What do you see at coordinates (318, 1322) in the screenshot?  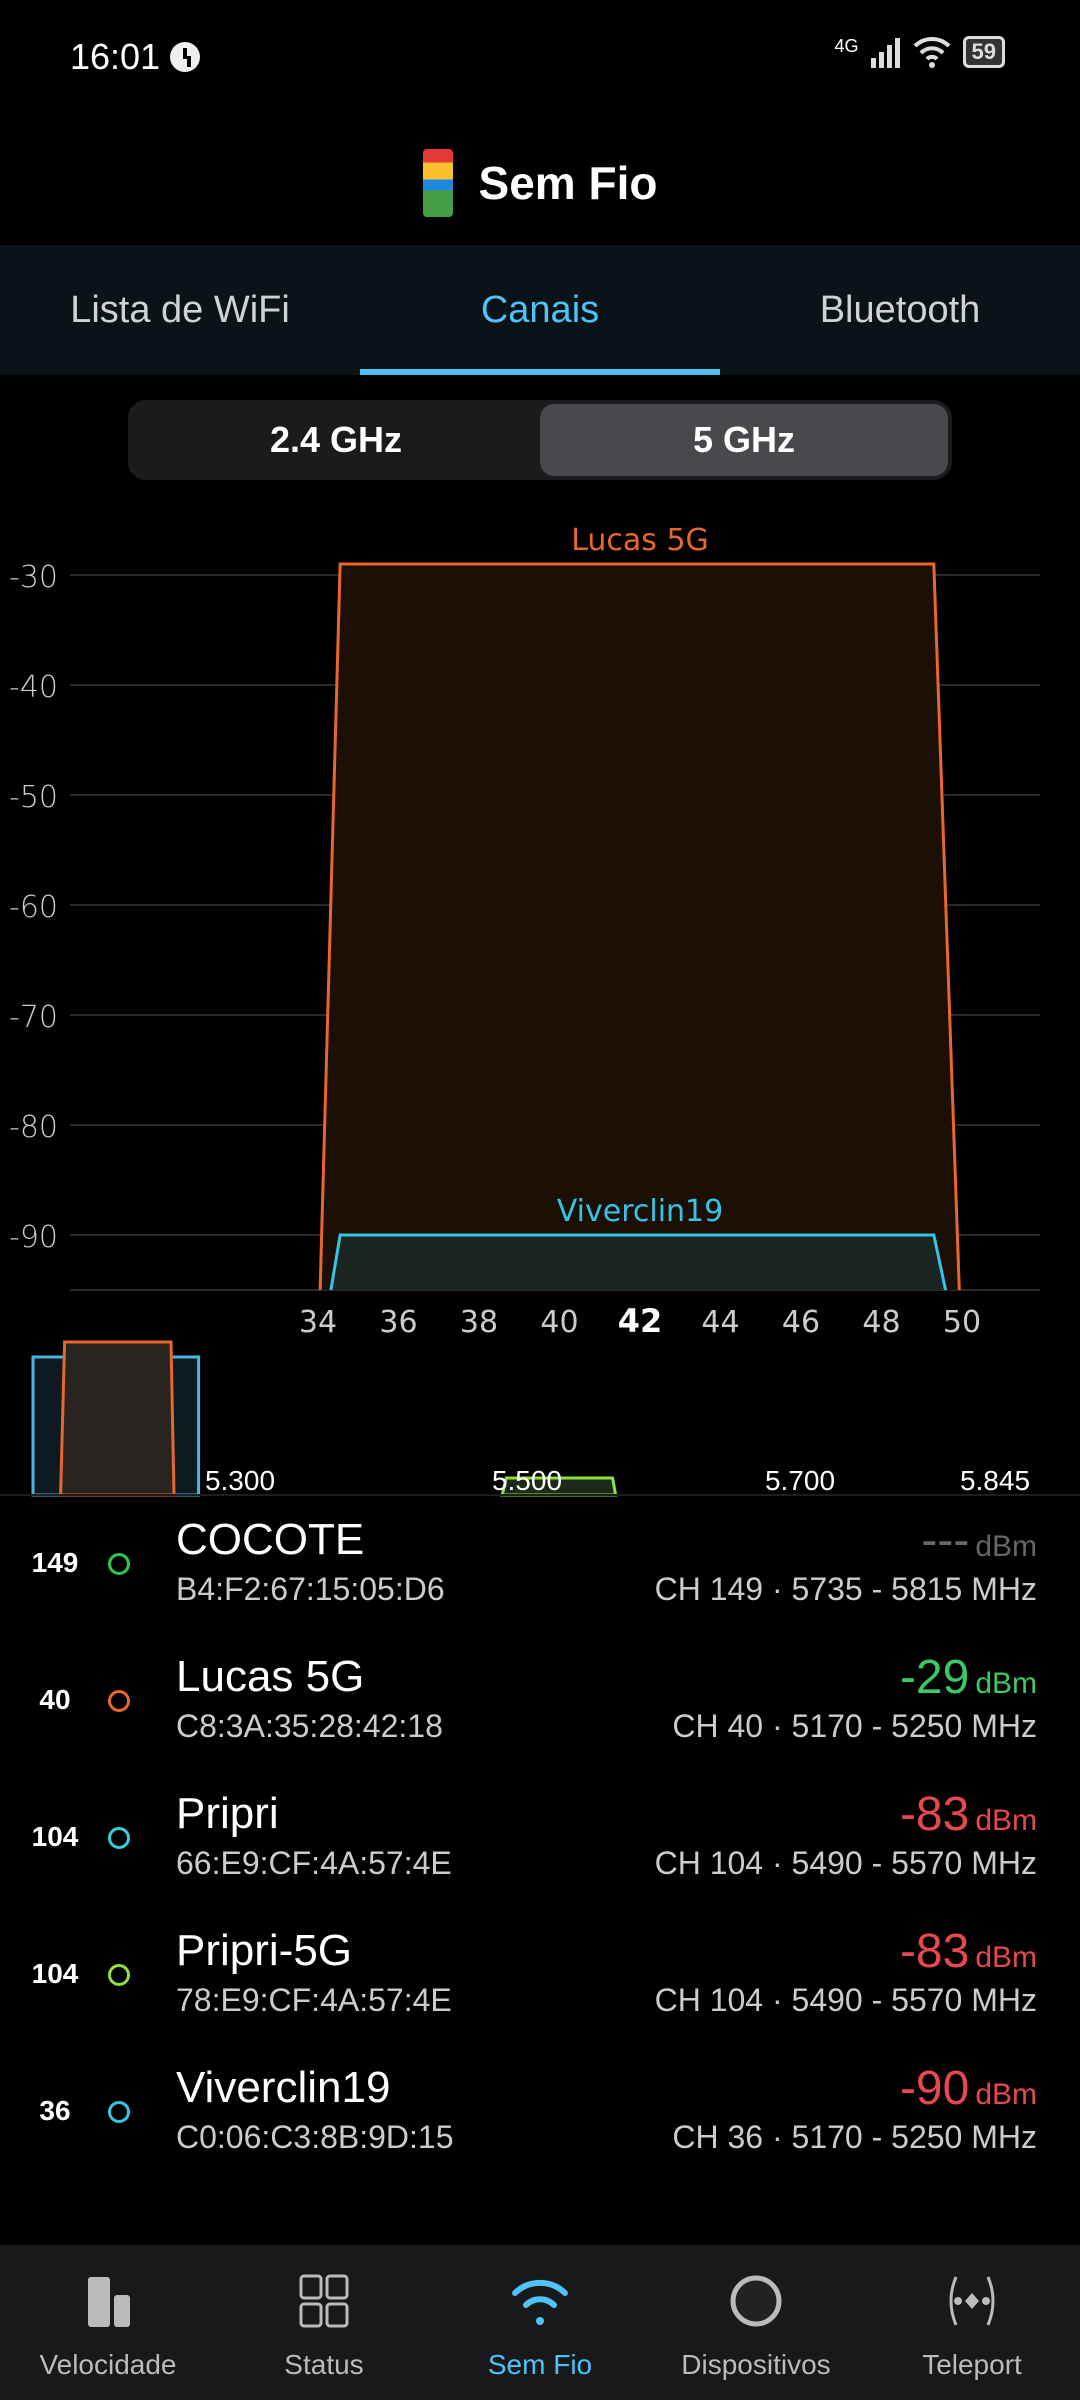 I see `x-tick-label: 34` at bounding box center [318, 1322].